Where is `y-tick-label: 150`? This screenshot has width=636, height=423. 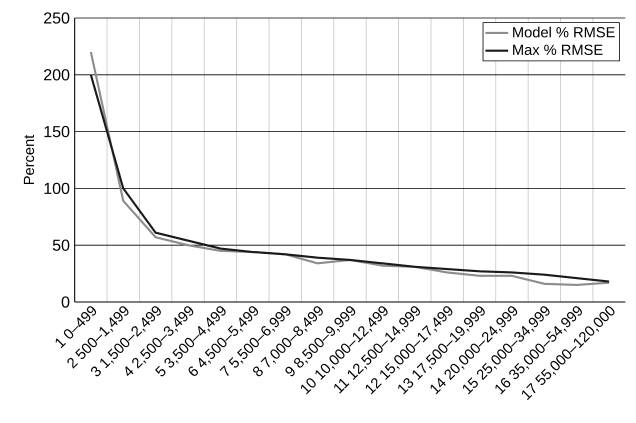
y-tick-label: 150 is located at coordinates (57, 132).